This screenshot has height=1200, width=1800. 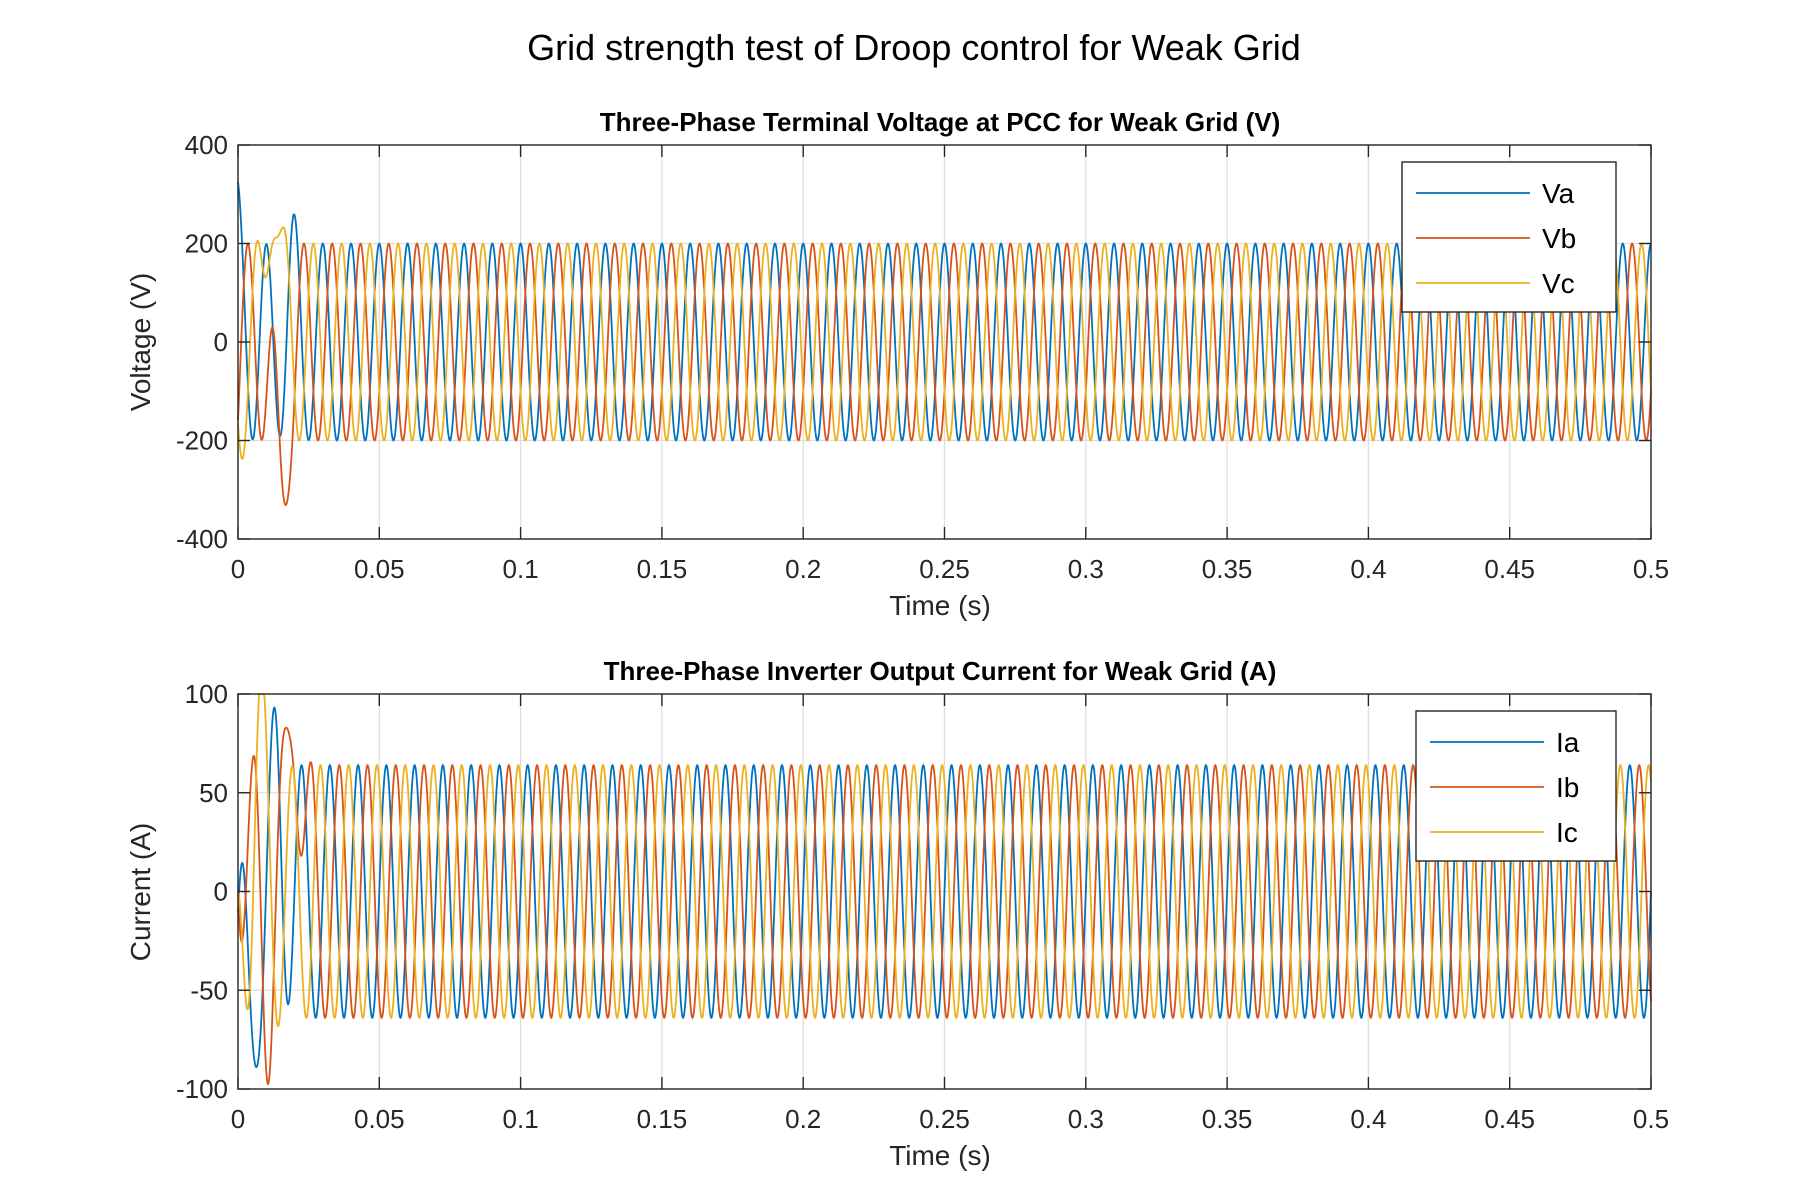 What do you see at coordinates (1558, 283) in the screenshot?
I see `voltage-legend-label-vc: Vc` at bounding box center [1558, 283].